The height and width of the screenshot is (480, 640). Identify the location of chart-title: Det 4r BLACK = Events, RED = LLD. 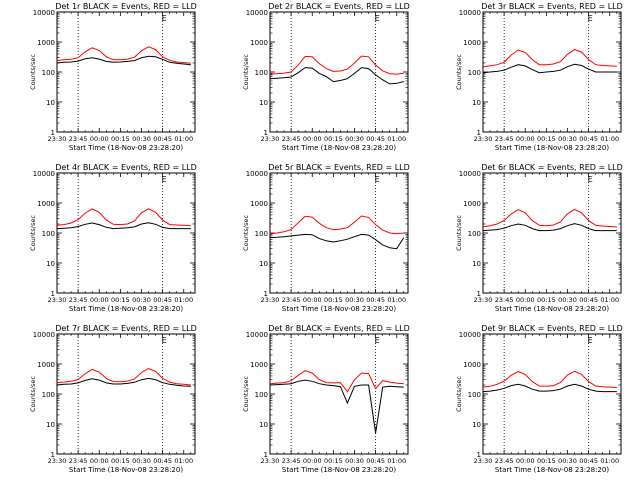
(126, 167).